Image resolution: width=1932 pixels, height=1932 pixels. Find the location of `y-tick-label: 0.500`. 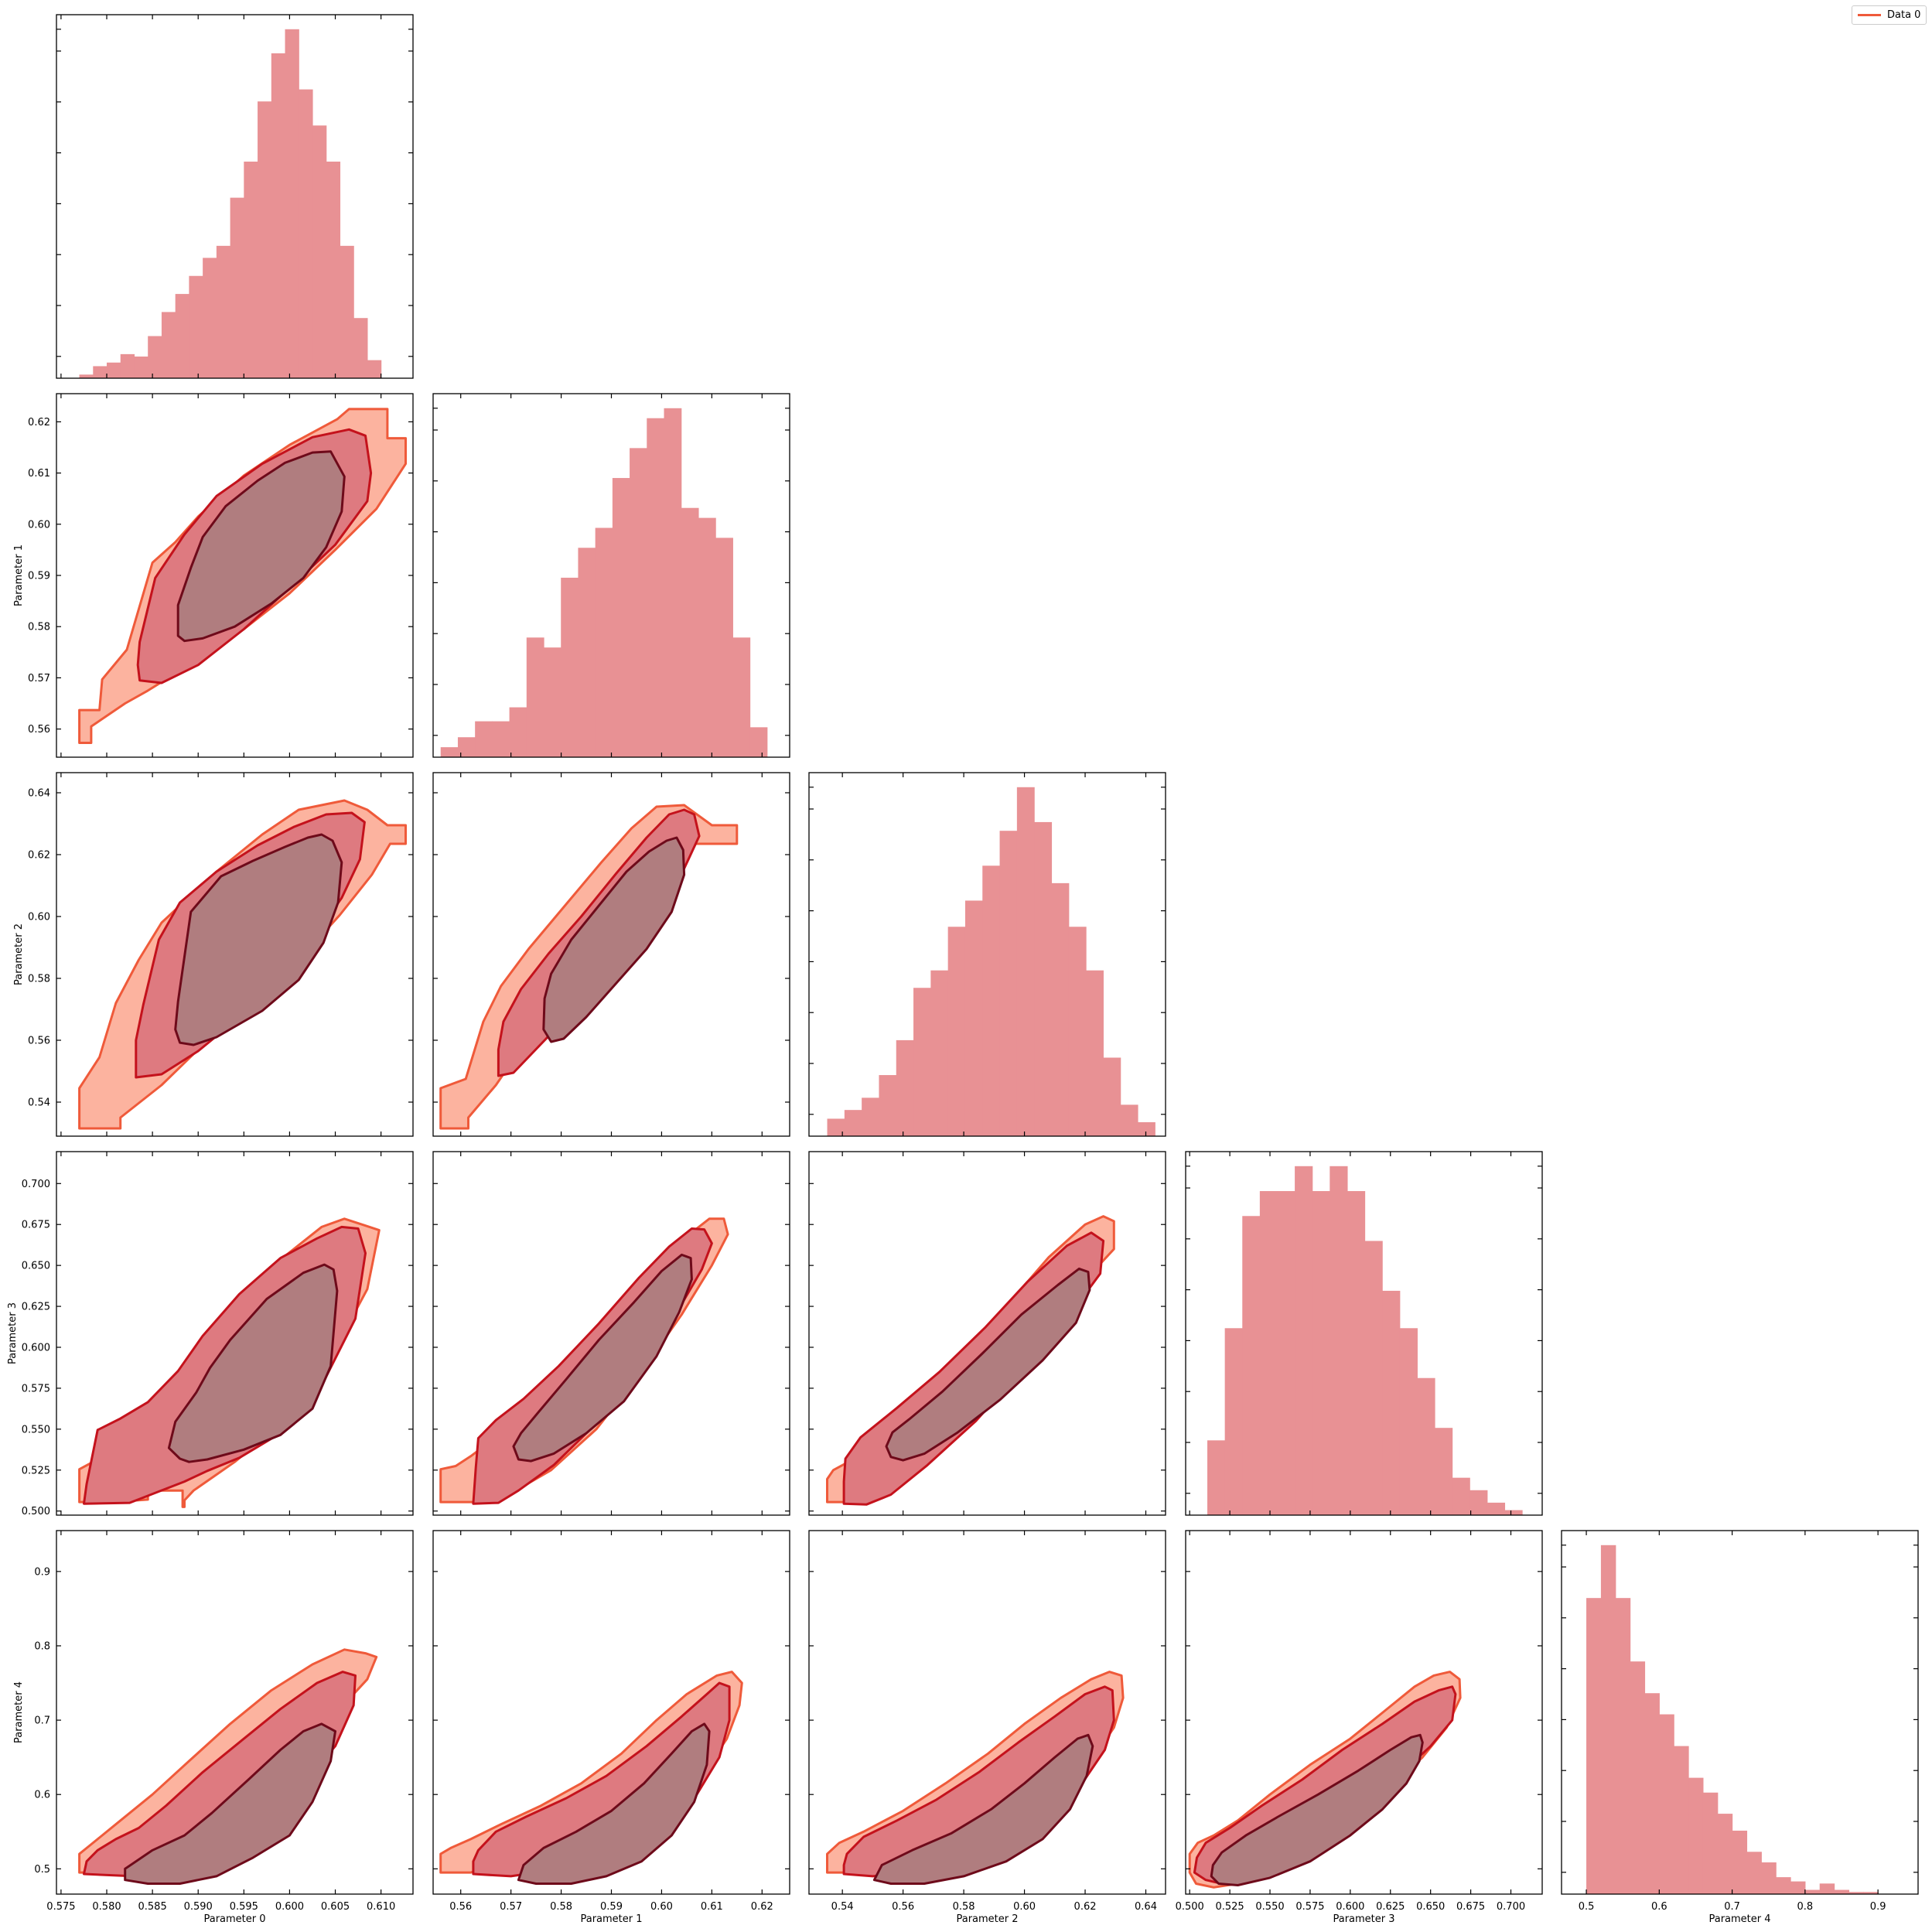

y-tick-label: 0.500 is located at coordinates (36, 1511).